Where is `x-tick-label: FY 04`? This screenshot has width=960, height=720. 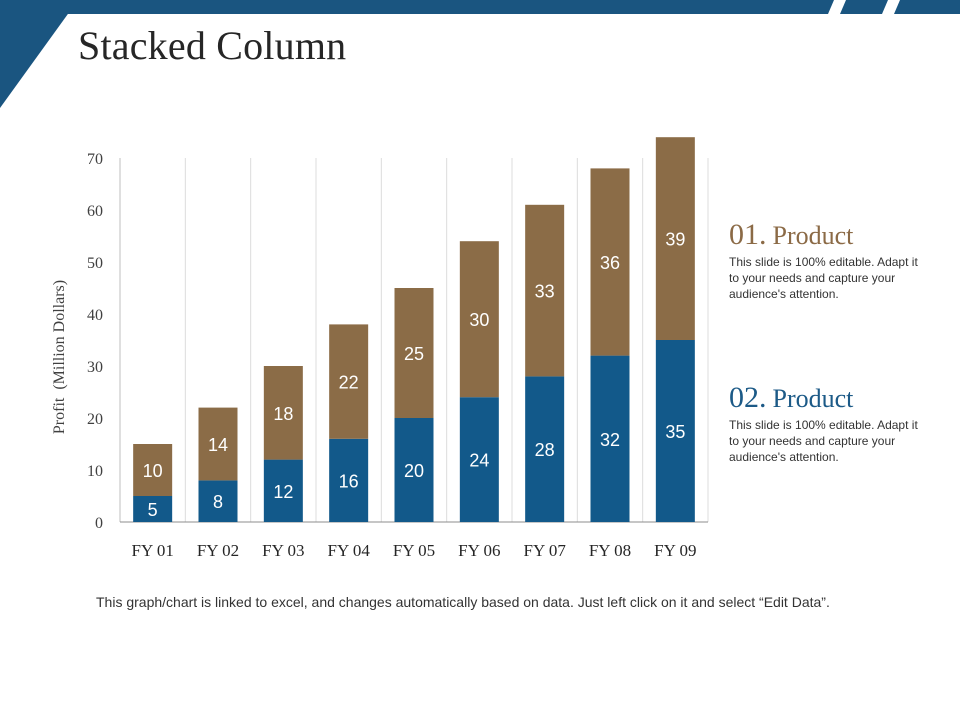 x-tick-label: FY 04 is located at coordinates (348, 550).